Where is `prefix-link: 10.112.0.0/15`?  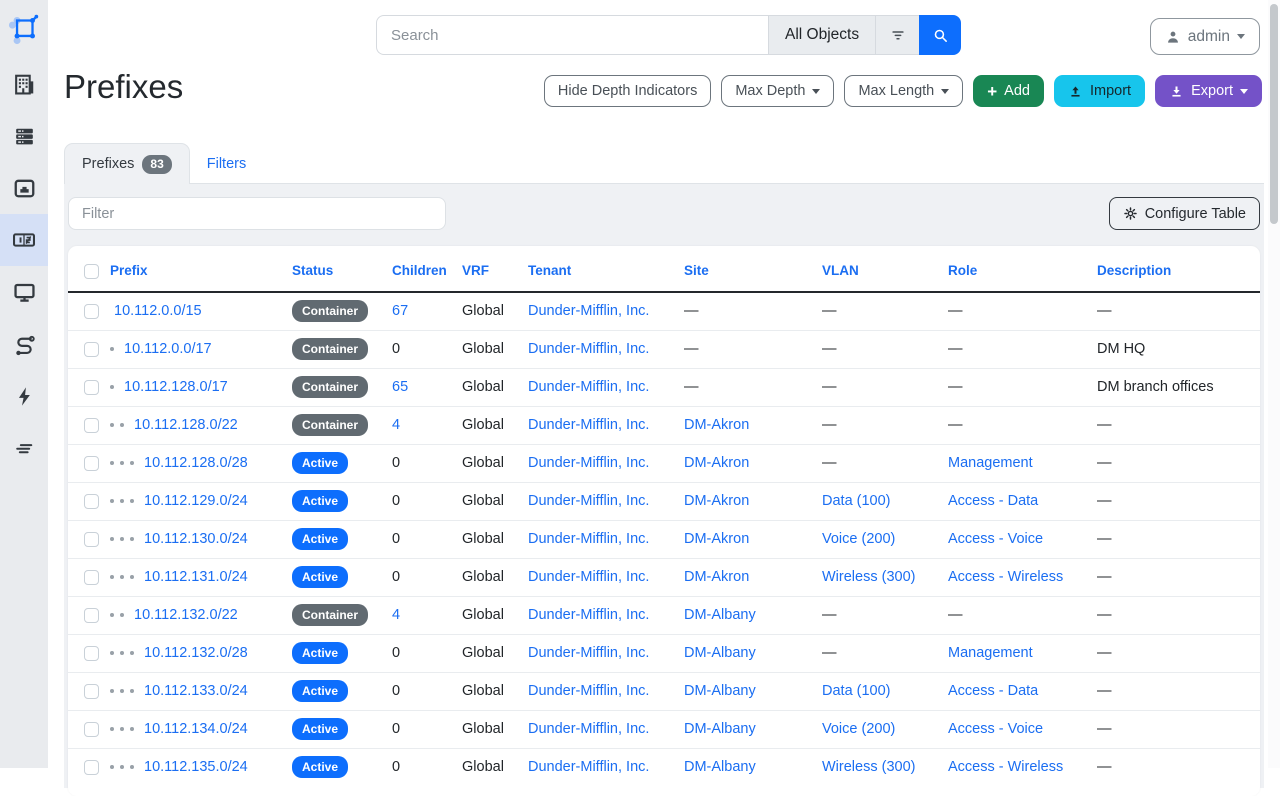 prefix-link: 10.112.0.0/15 is located at coordinates (158, 311).